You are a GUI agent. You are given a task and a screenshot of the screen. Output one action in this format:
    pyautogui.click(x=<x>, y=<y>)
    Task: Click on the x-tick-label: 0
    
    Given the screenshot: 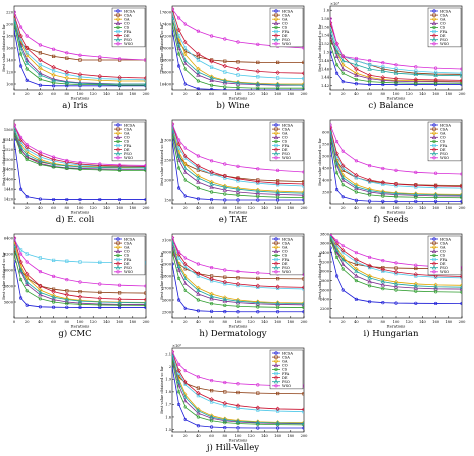 What is the action you would take?
    pyautogui.click(x=172, y=436)
    